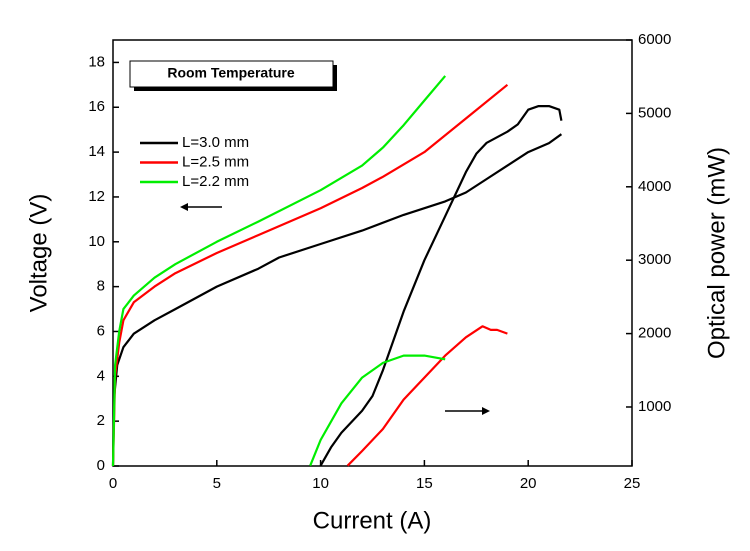  What do you see at coordinates (96, 241) in the screenshot?
I see `y-tick-label: 10` at bounding box center [96, 241].